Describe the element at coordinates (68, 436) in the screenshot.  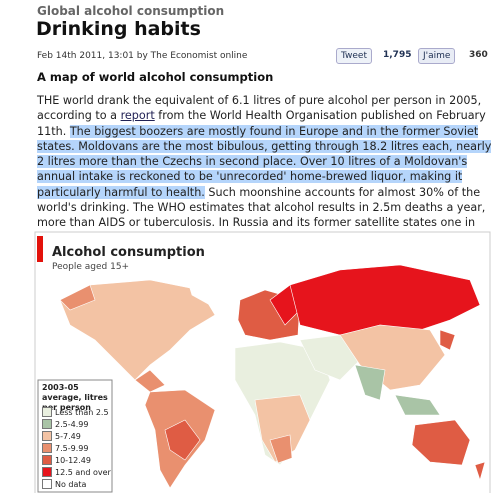
I see `legend-label: 5-7.49` at that location.